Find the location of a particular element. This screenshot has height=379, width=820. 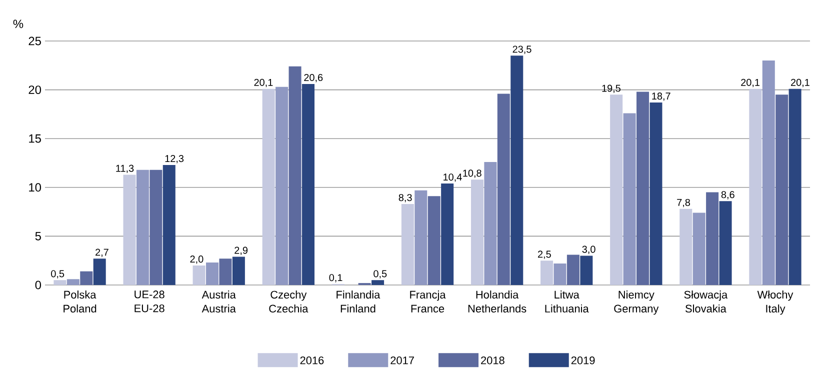

y-tick-label: 15 is located at coordinates (35, 138).